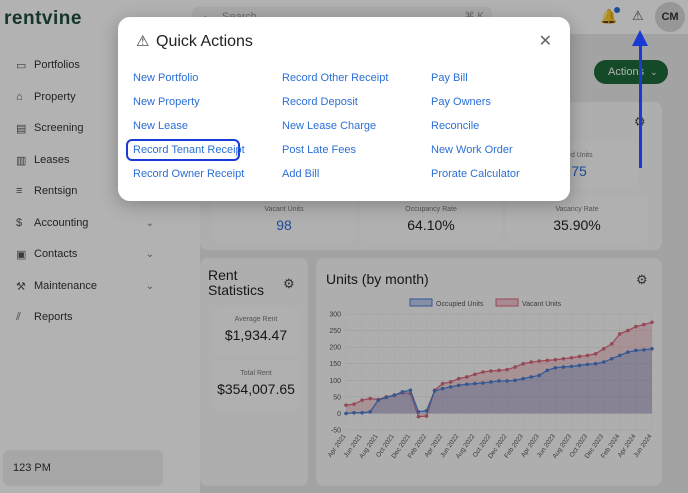 The width and height of the screenshot is (688, 493). What do you see at coordinates (640, 38) in the screenshot?
I see `annotation-arrow-head` at bounding box center [640, 38].